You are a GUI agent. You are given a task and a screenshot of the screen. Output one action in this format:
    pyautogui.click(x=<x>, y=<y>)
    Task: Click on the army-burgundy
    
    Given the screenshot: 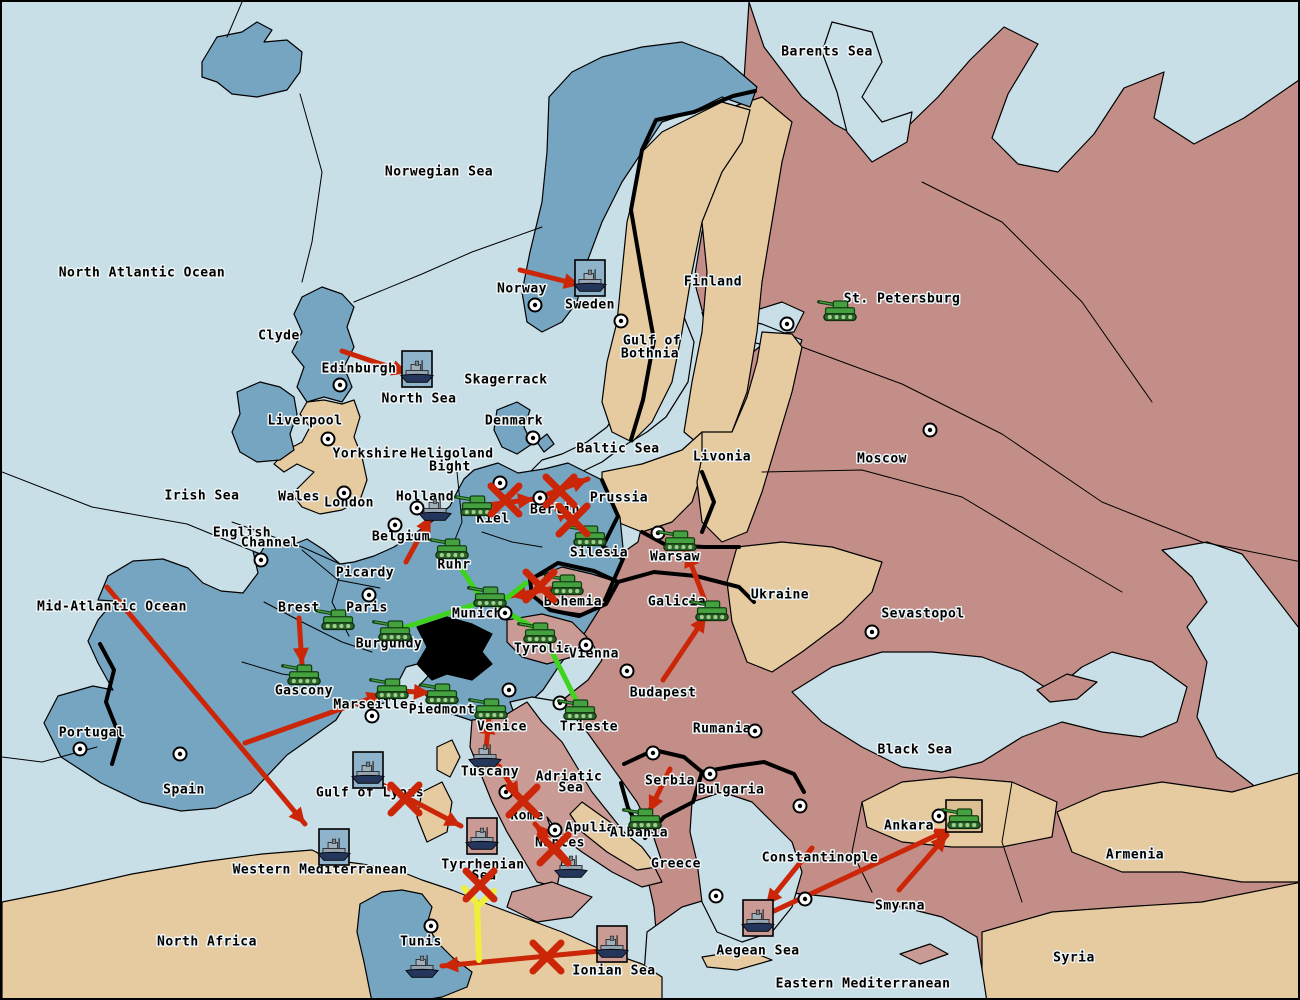 What is the action you would take?
    pyautogui.click(x=392, y=631)
    